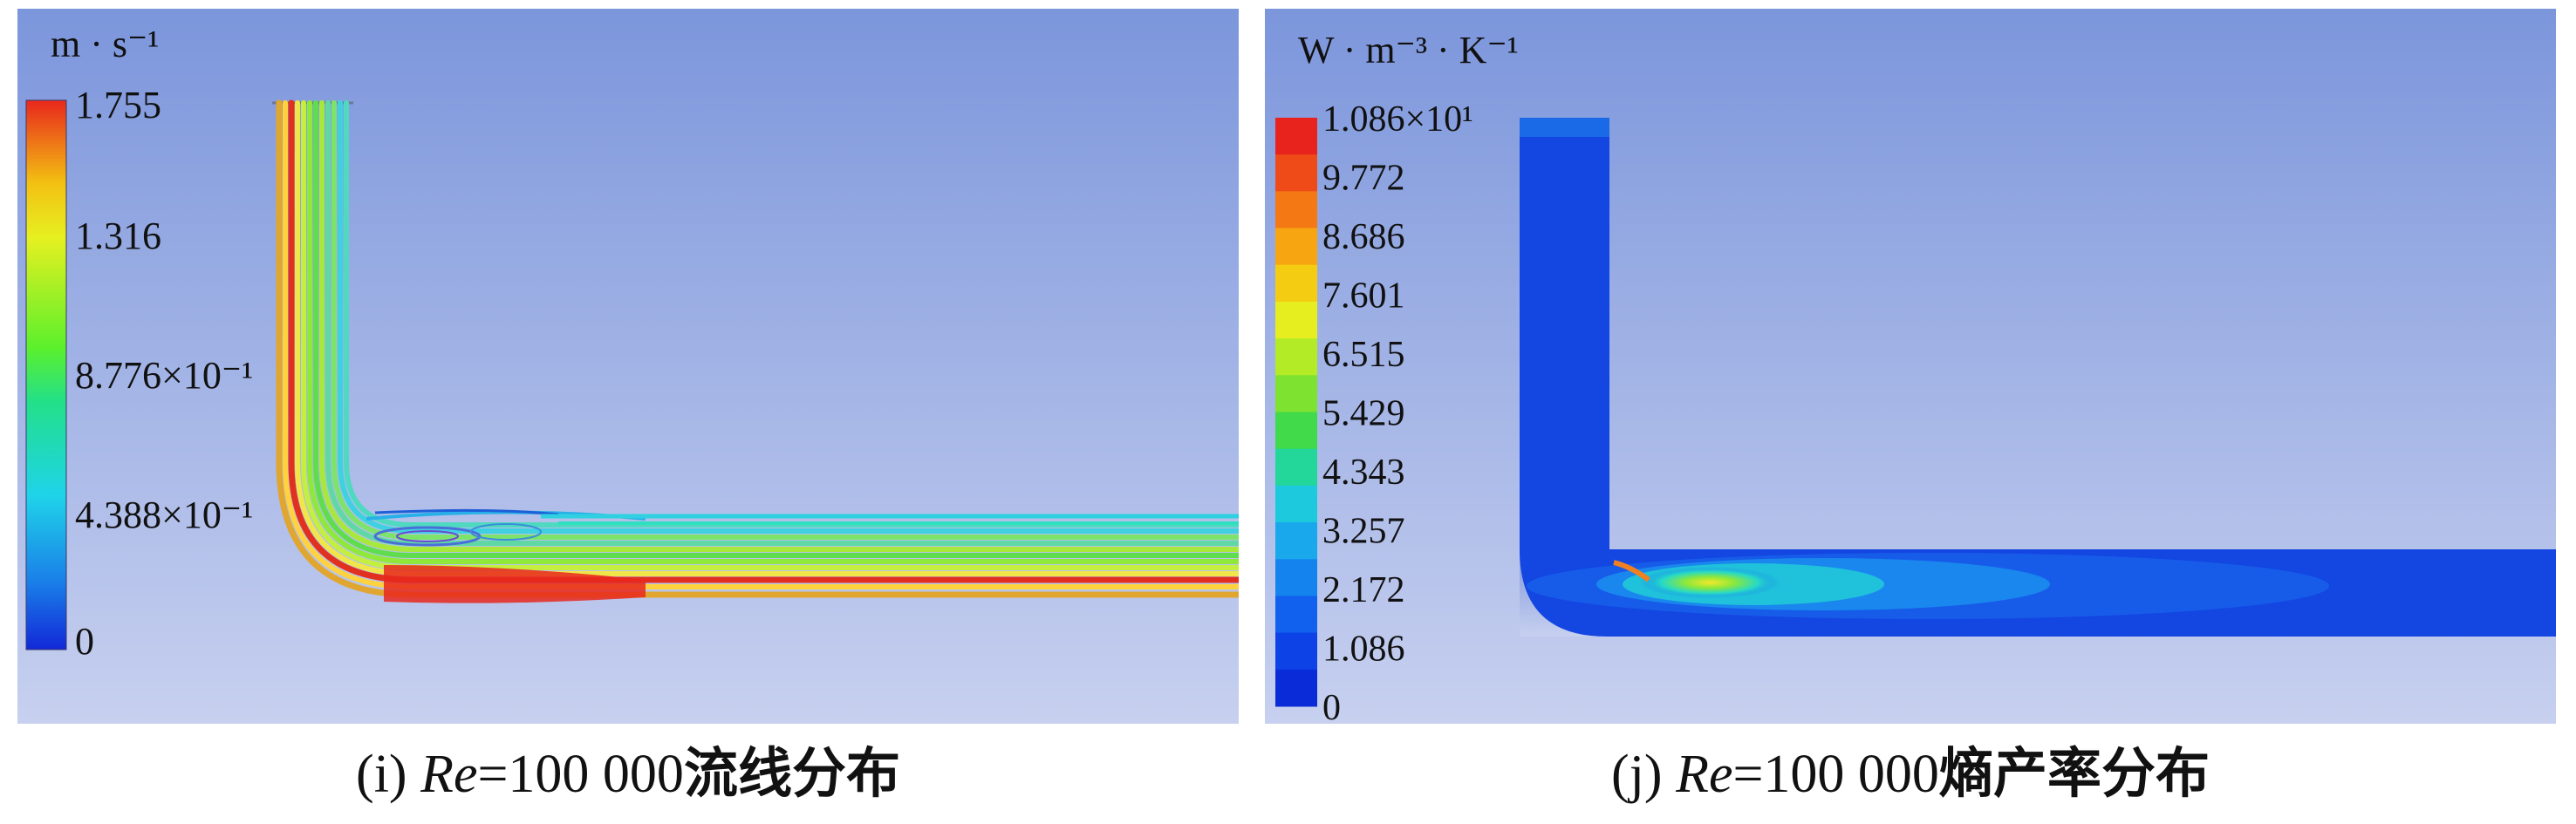 This screenshot has height=824, width=2576. What do you see at coordinates (1363, 237) in the screenshot?
I see `colorbar-label: 8.686` at bounding box center [1363, 237].